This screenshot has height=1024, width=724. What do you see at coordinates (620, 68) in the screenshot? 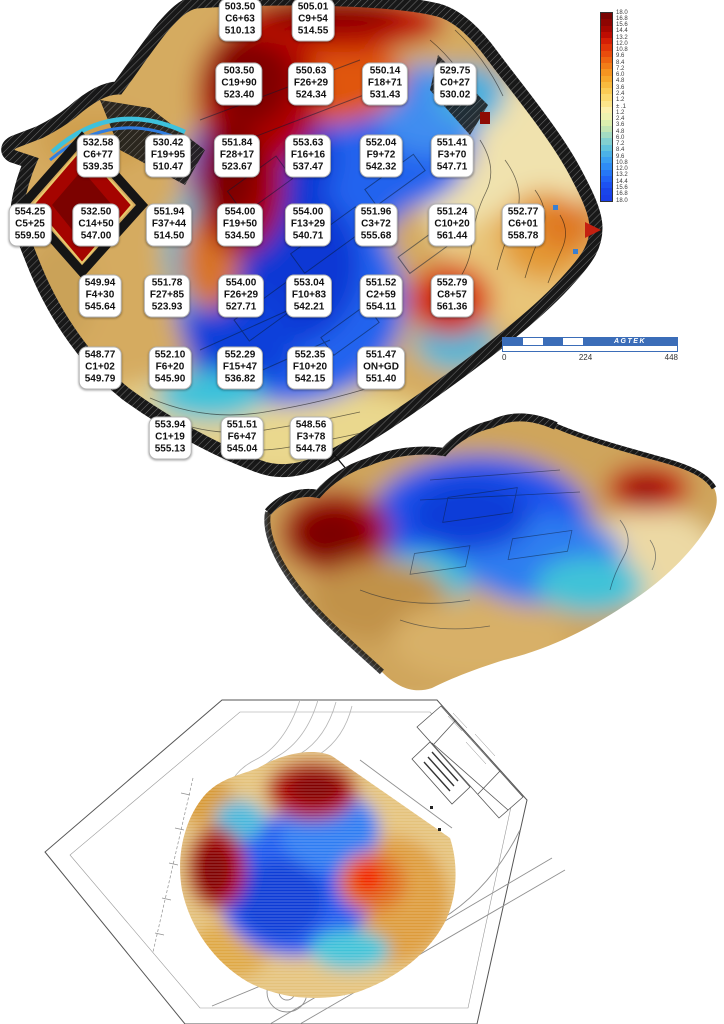
I see `legend-tick: 7.2` at bounding box center [620, 68].